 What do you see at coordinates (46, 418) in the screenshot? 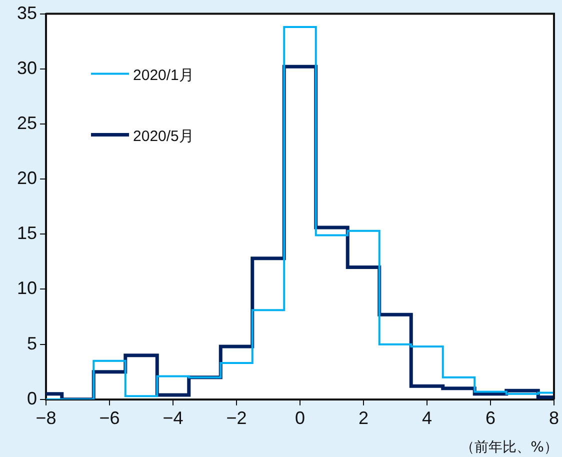
I see `x-tick-label: −8` at bounding box center [46, 418].